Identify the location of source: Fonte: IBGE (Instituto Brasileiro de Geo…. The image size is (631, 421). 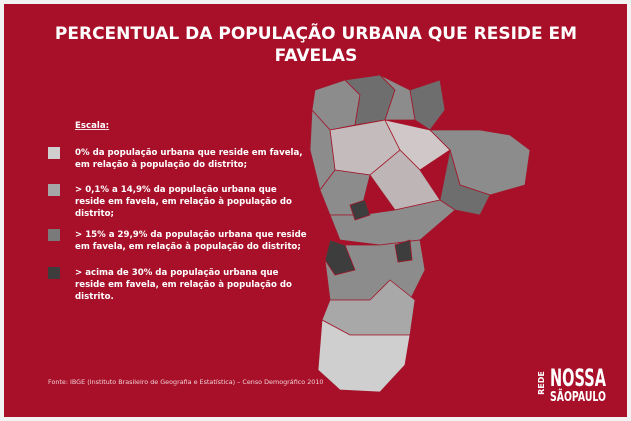
(185, 382).